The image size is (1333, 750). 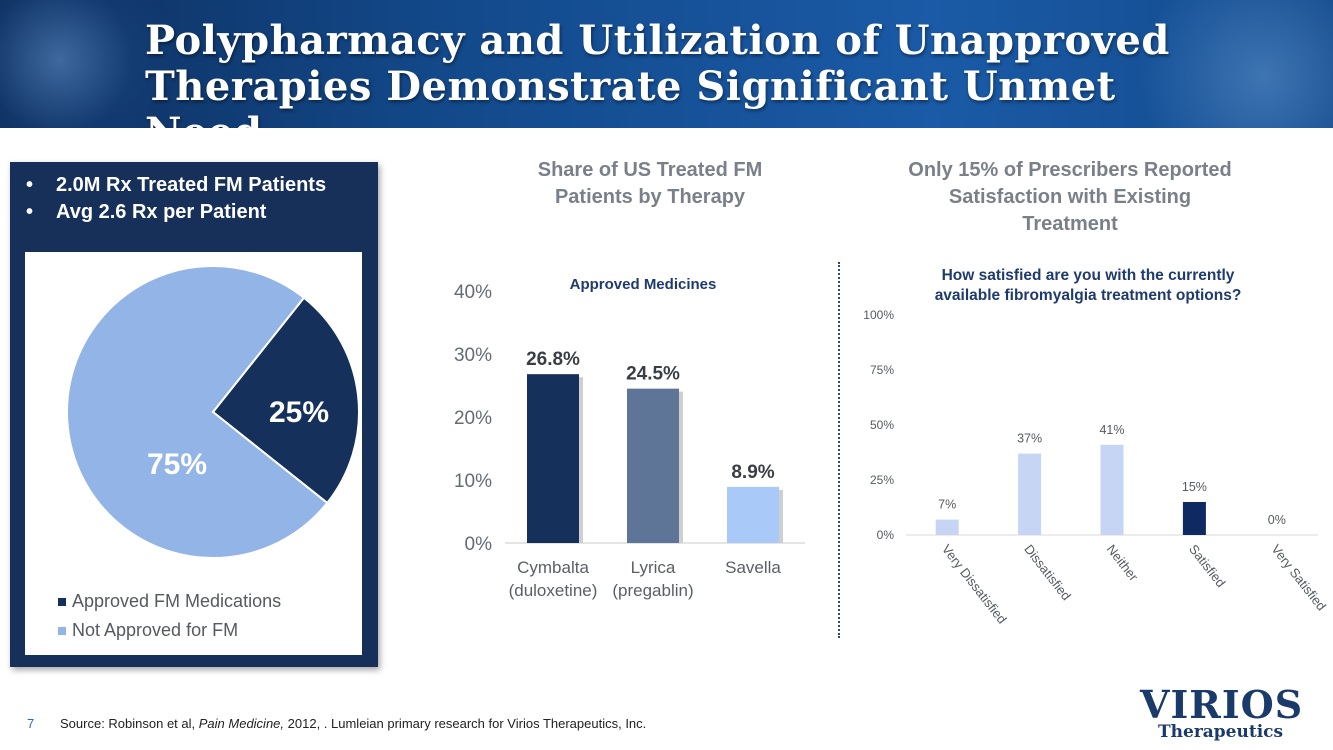 I want to click on y-tick-label: 50%, so click(x=882, y=425).